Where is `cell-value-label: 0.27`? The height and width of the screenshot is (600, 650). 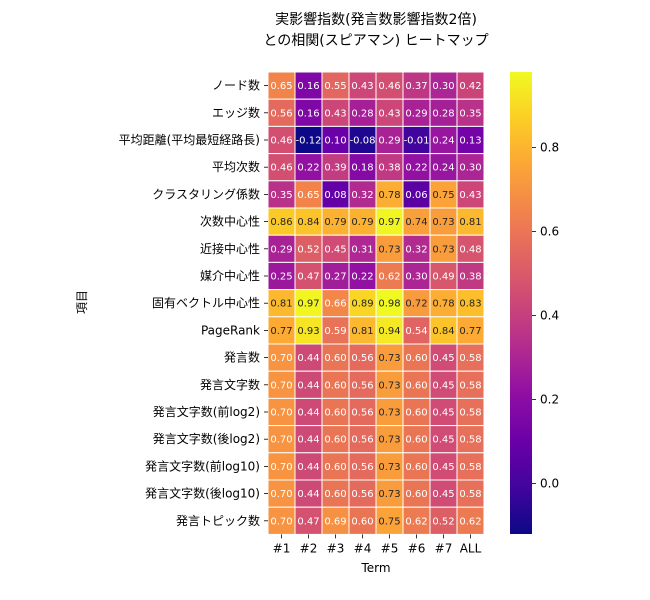
cell-value-label: 0.27 is located at coordinates (335, 277).